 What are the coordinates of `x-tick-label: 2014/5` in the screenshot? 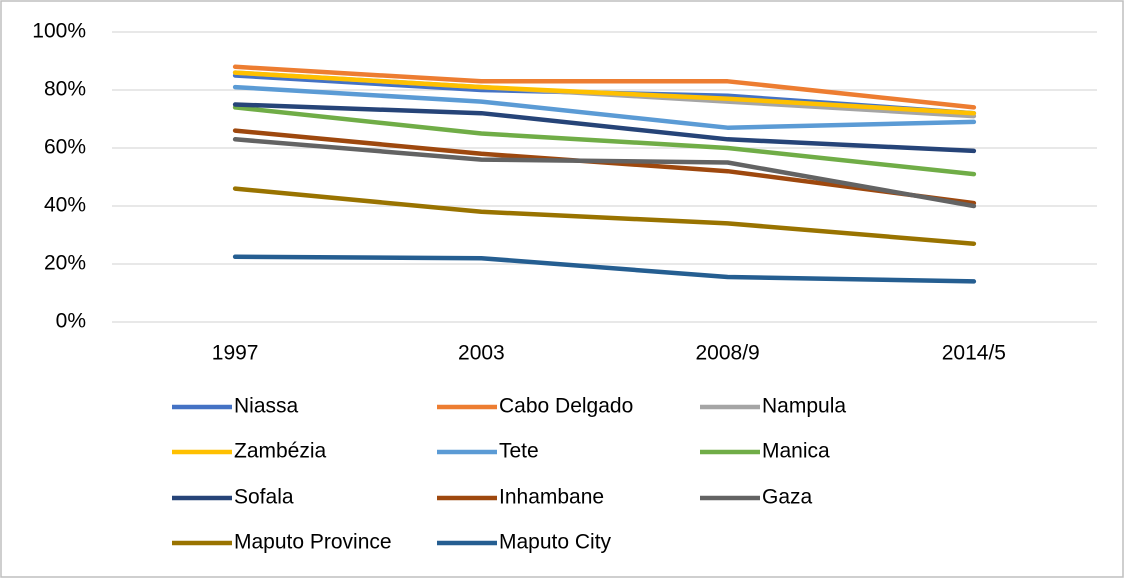 It's located at (974, 353).